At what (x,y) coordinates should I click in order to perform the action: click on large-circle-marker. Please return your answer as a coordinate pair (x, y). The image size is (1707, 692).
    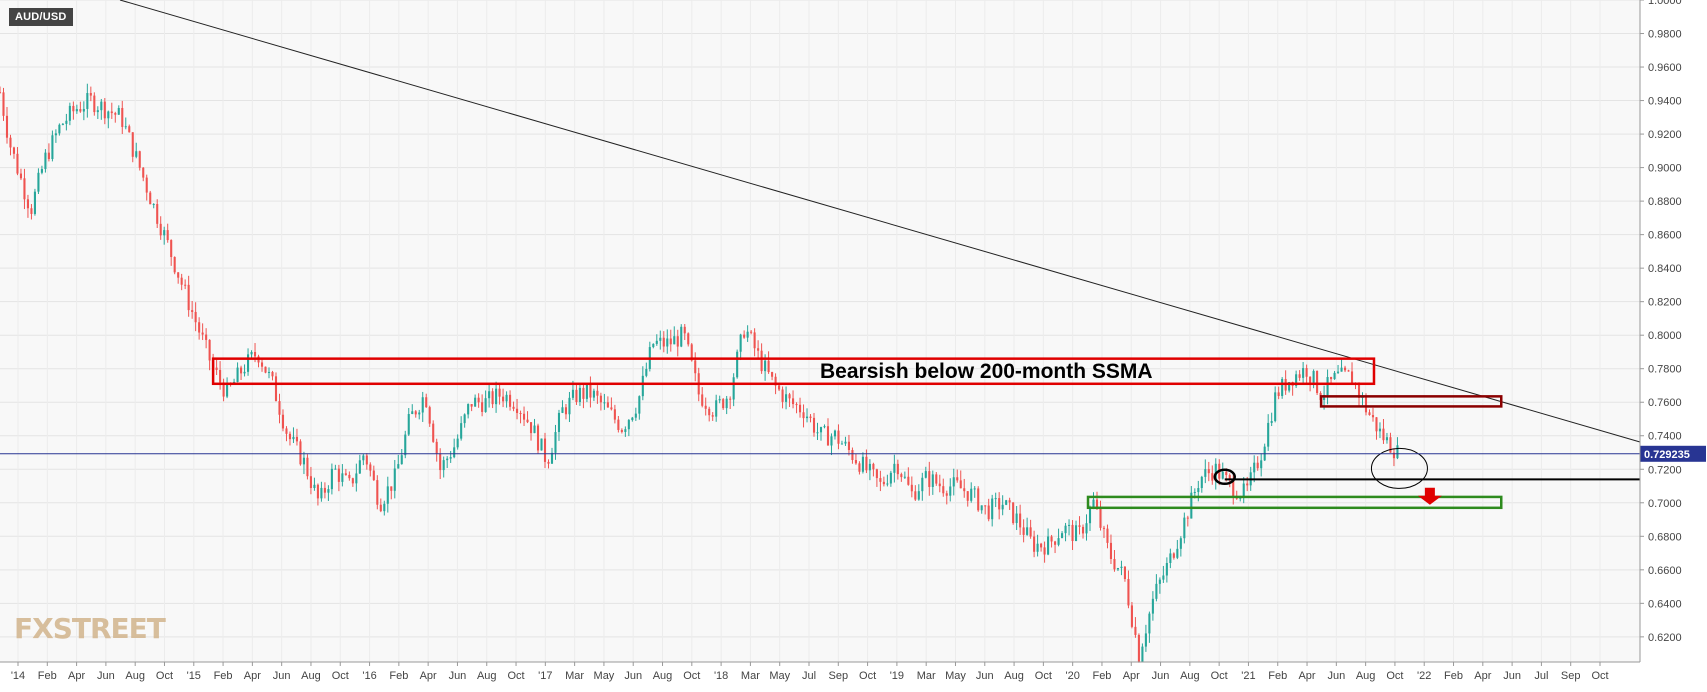
    Looking at the image, I should click on (1399, 468).